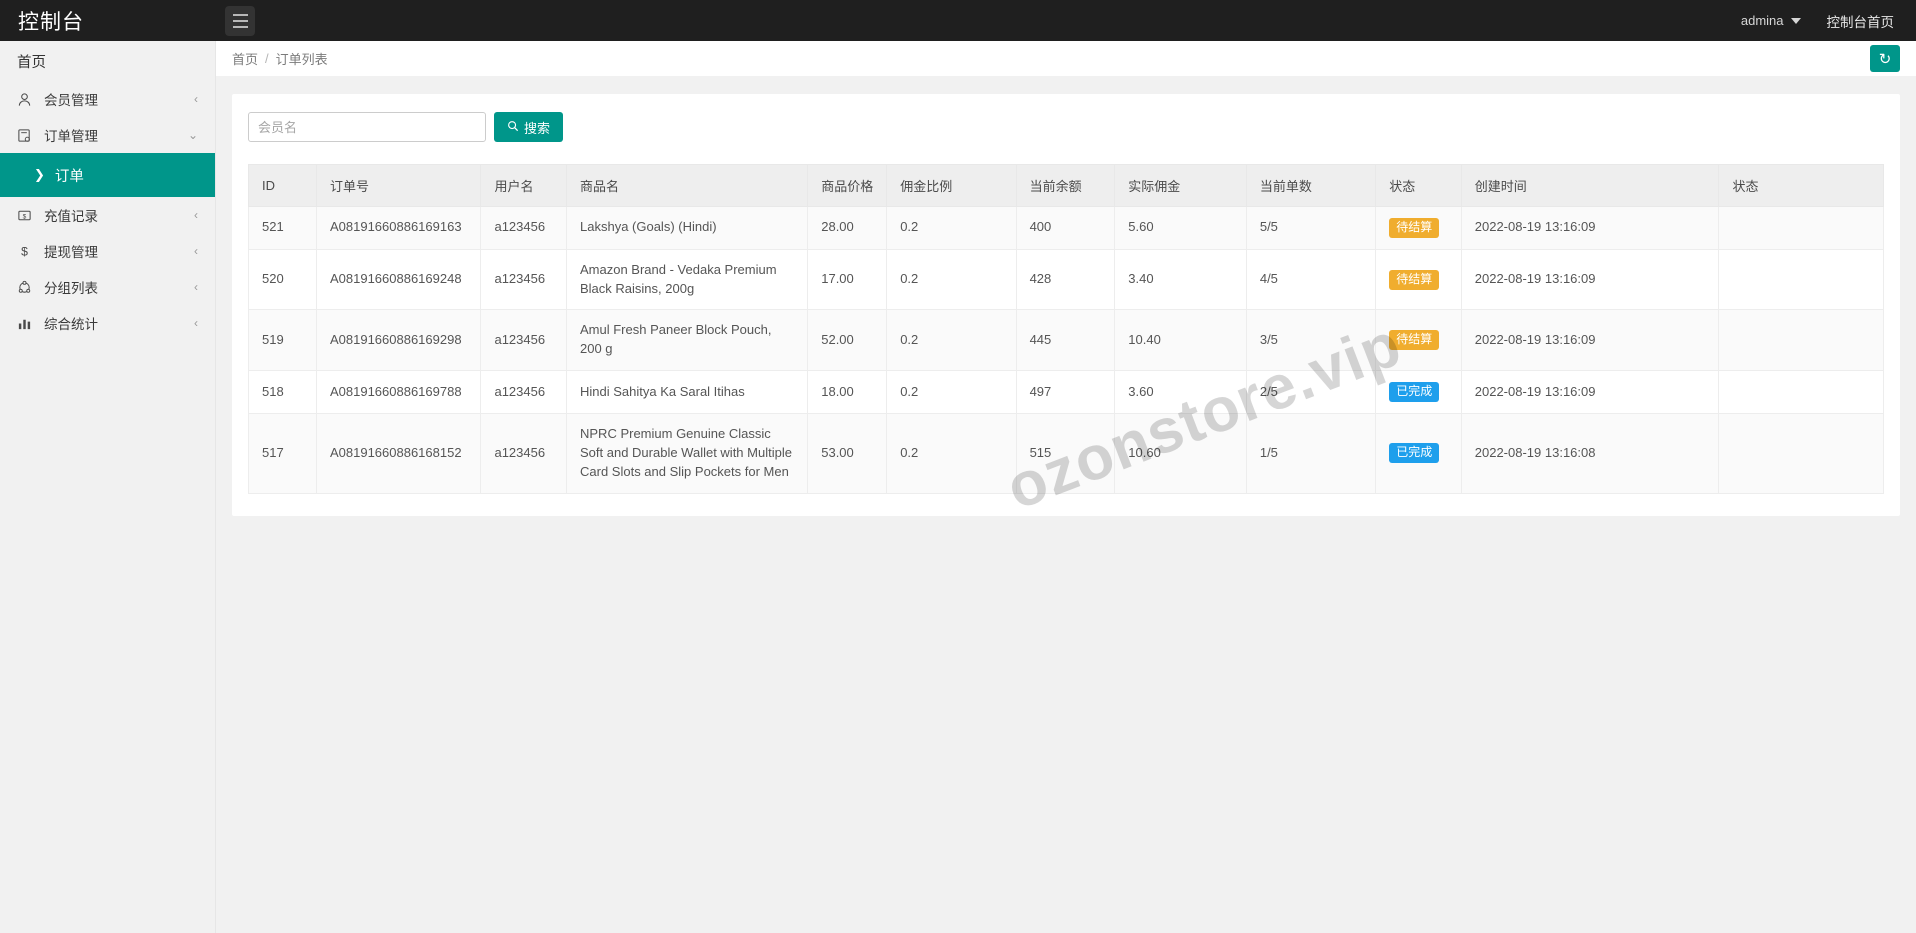  I want to click on count-cell: 4/5, so click(1311, 279).